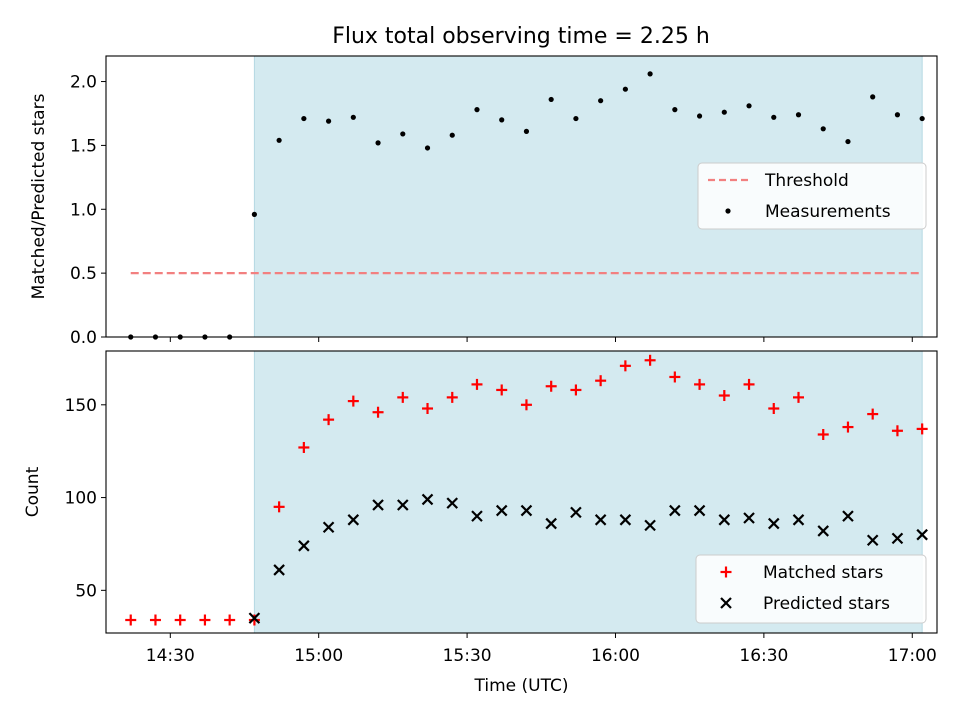  What do you see at coordinates (318, 656) in the screenshot?
I see `x-tick-label: 15:00` at bounding box center [318, 656].